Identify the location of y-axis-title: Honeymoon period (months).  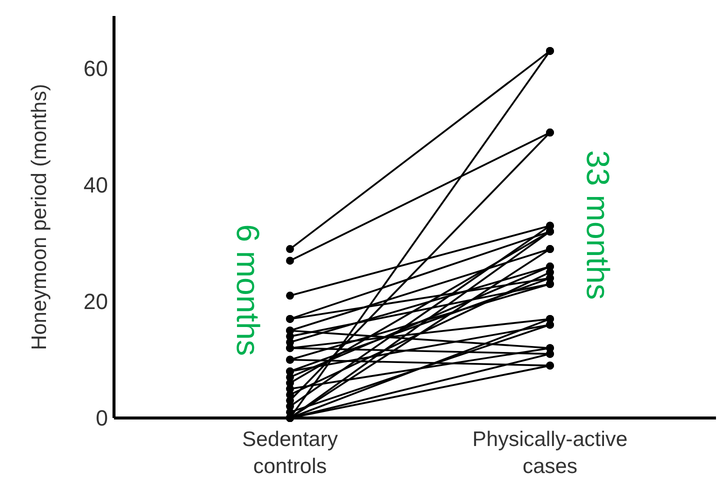
(39, 217).